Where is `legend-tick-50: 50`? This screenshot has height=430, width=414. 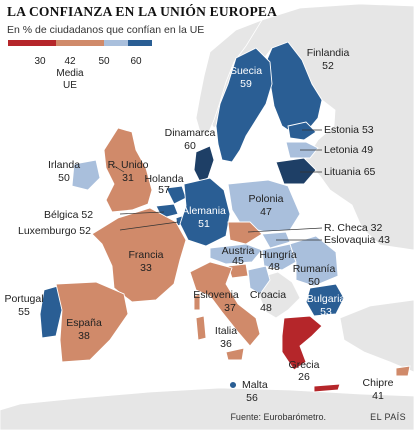 legend-tick-50: 50 is located at coordinates (104, 61).